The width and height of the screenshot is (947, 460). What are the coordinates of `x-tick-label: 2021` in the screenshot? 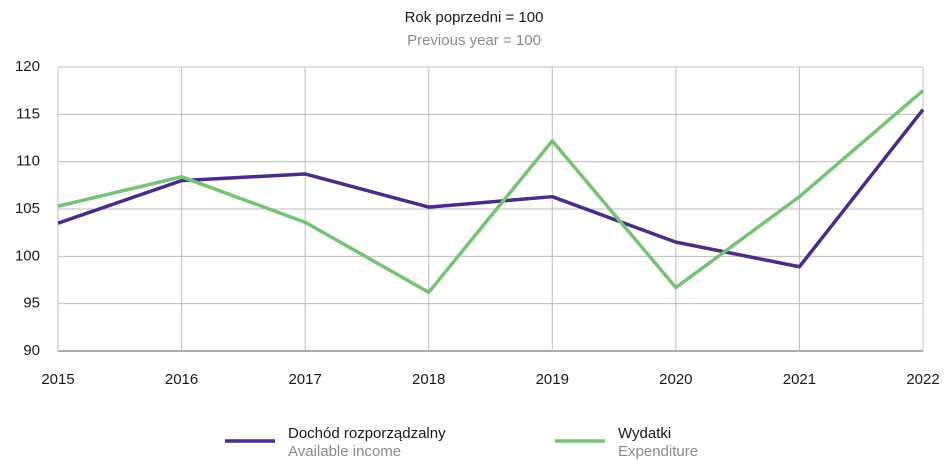 It's located at (799, 379).